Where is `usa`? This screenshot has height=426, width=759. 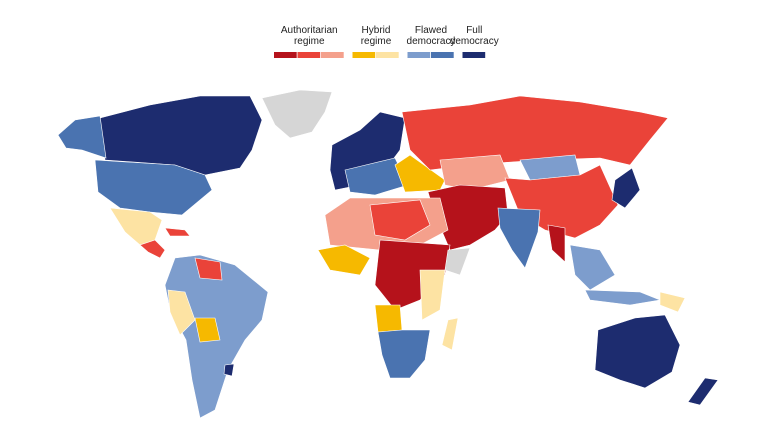 usa is located at coordinates (153, 187).